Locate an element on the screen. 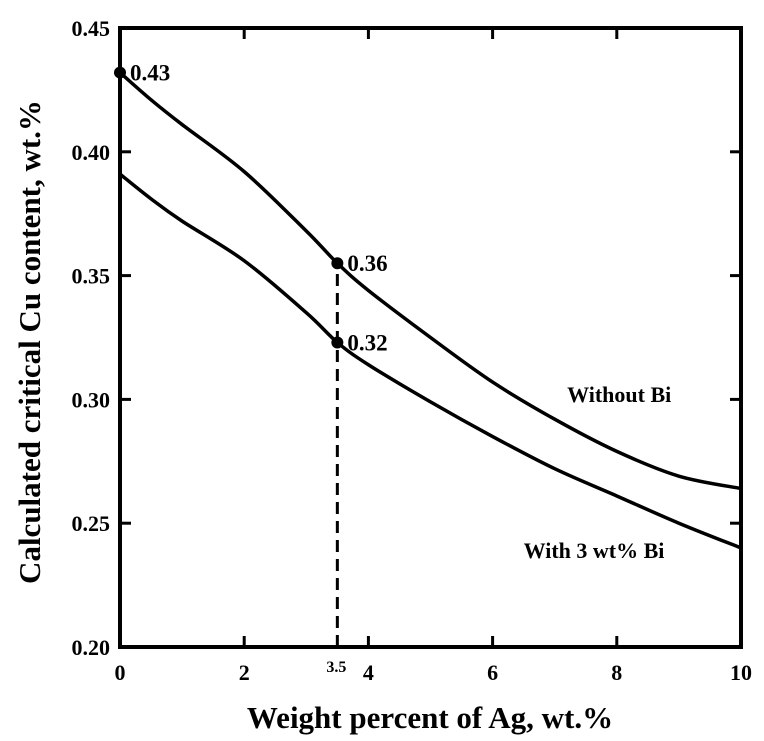  data-point-label: 0.43 is located at coordinates (150, 73).